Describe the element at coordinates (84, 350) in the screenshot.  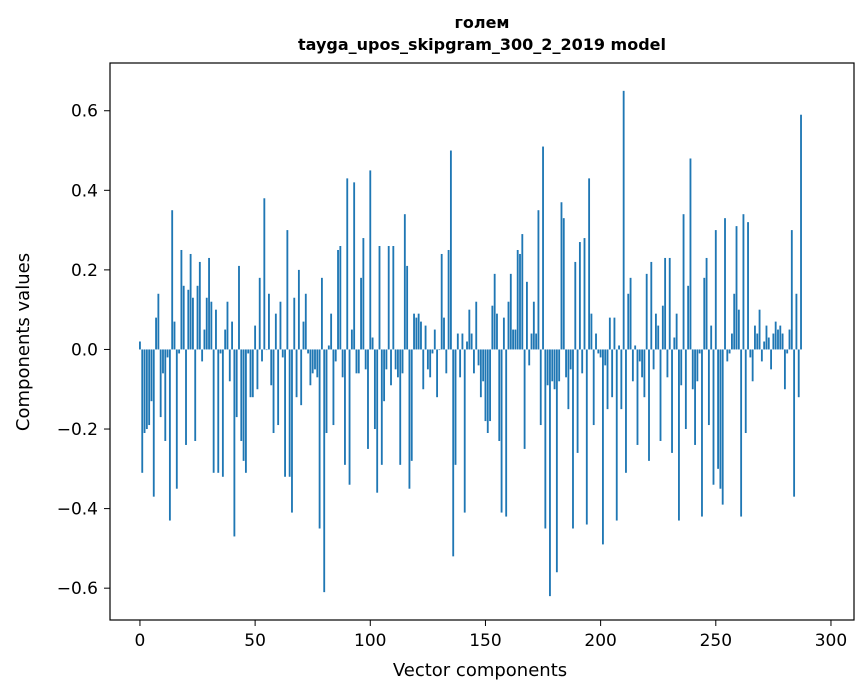
I see `y-tick-label: 0.0` at that location.